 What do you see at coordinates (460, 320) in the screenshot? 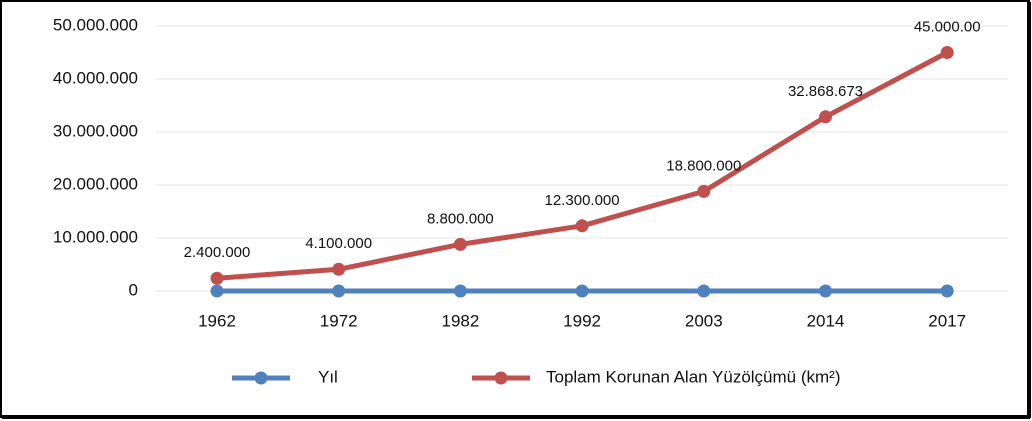
I see `x-tick-label: 1982` at bounding box center [460, 320].